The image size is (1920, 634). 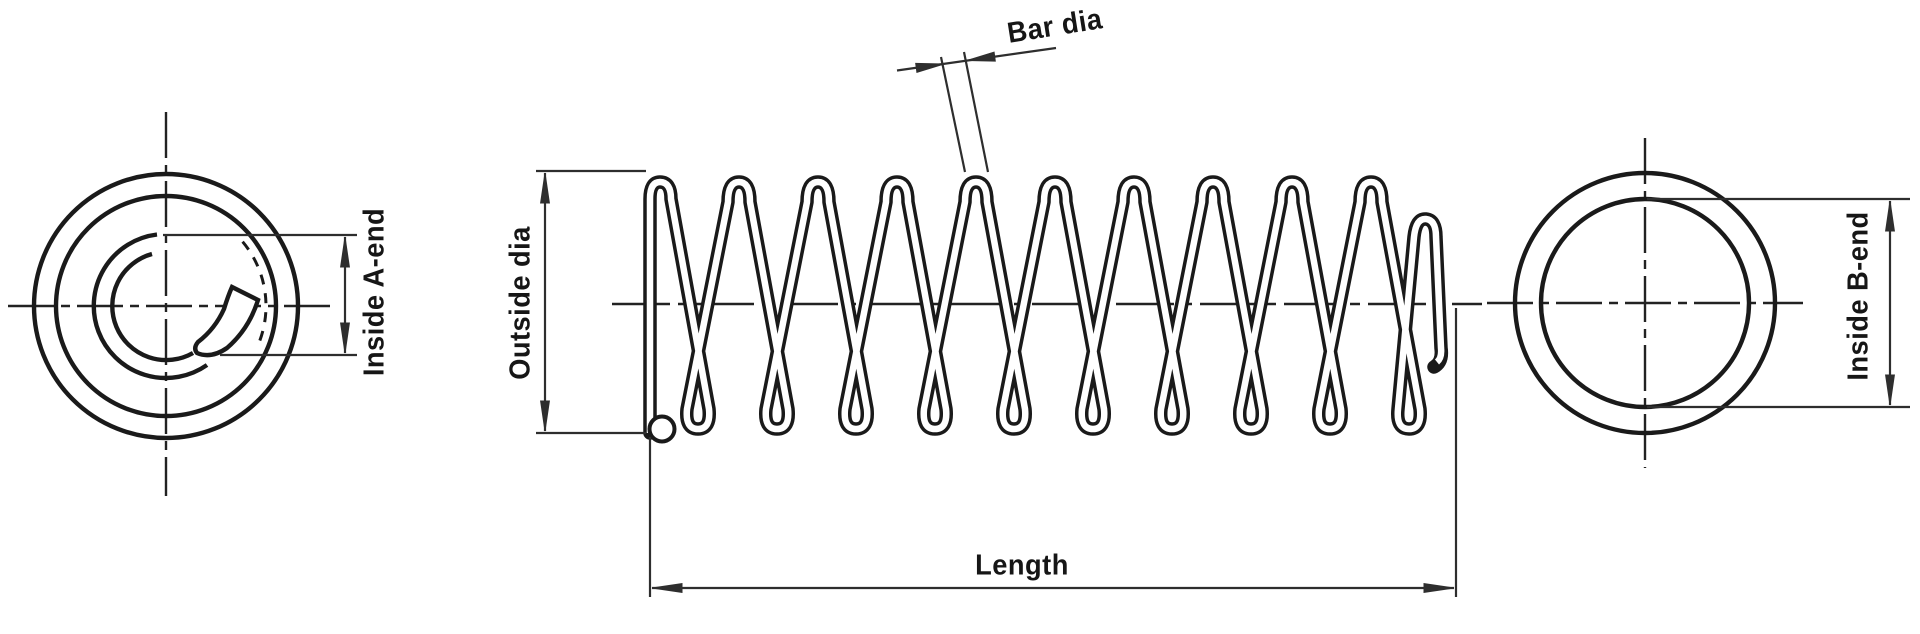 I want to click on b-end-view, so click(x=1645, y=303).